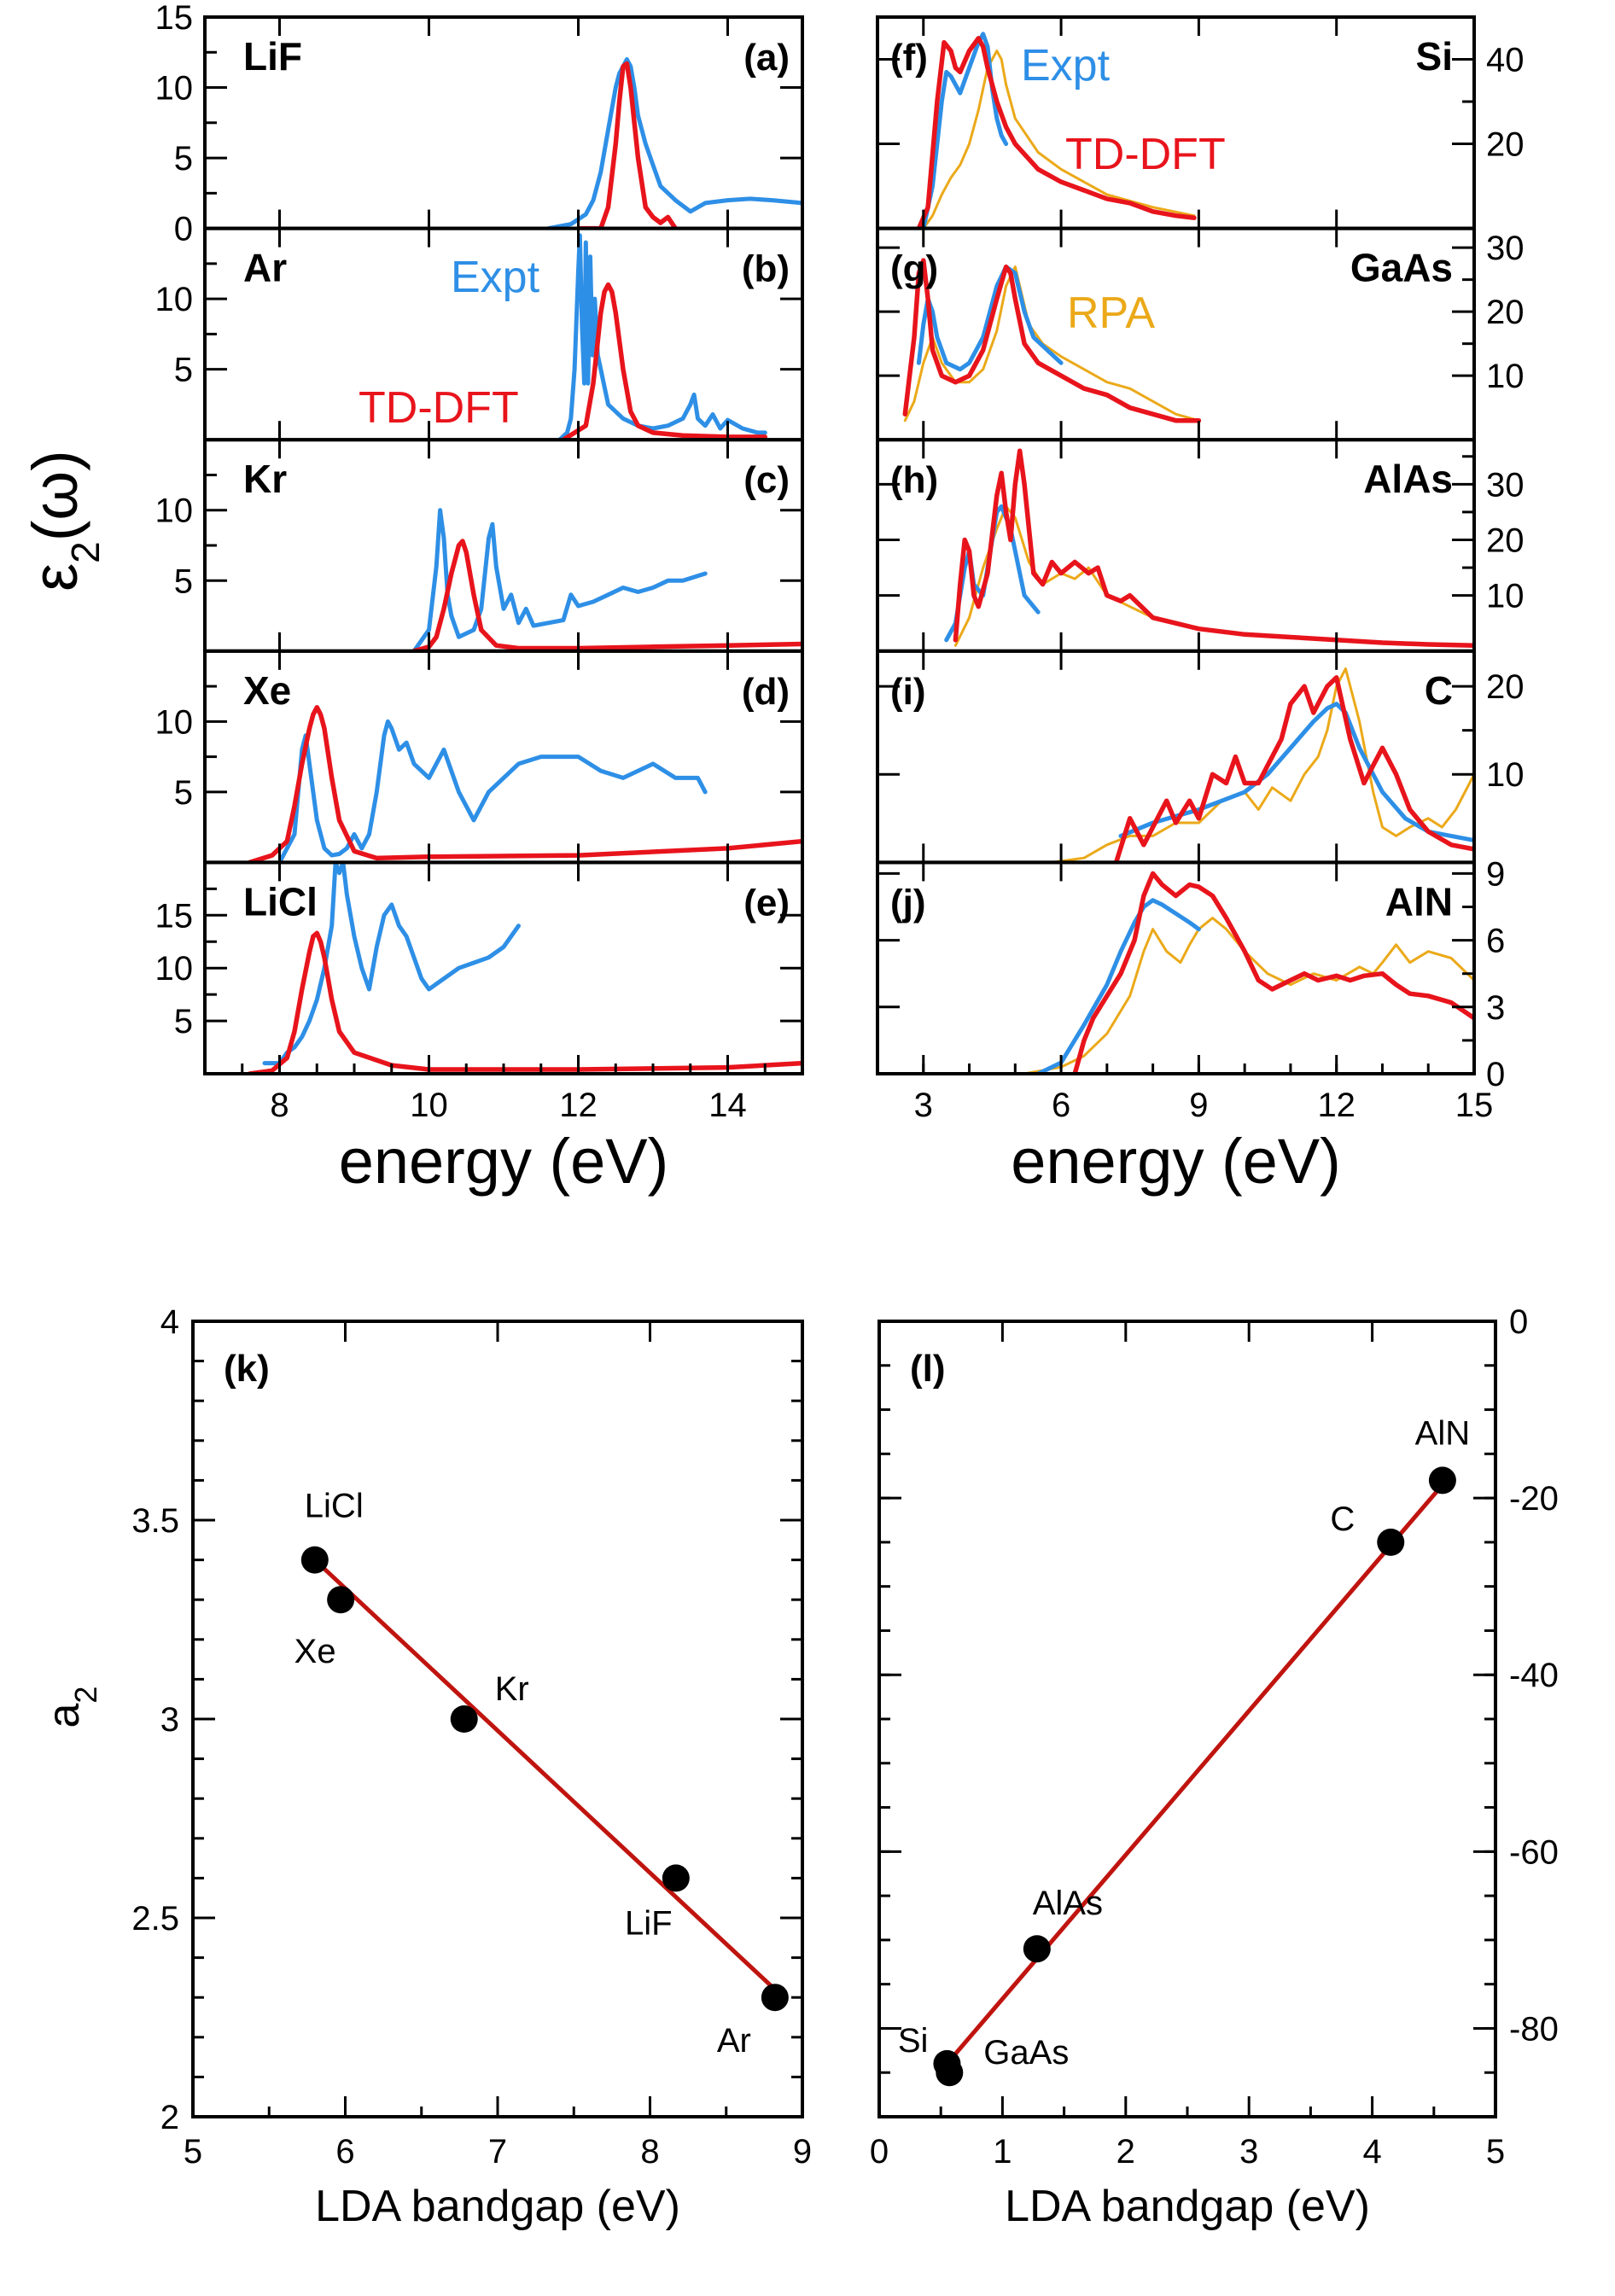 This screenshot has height=2296, width=1615. I want to click on x-tick-label: 15, so click(1474, 1105).